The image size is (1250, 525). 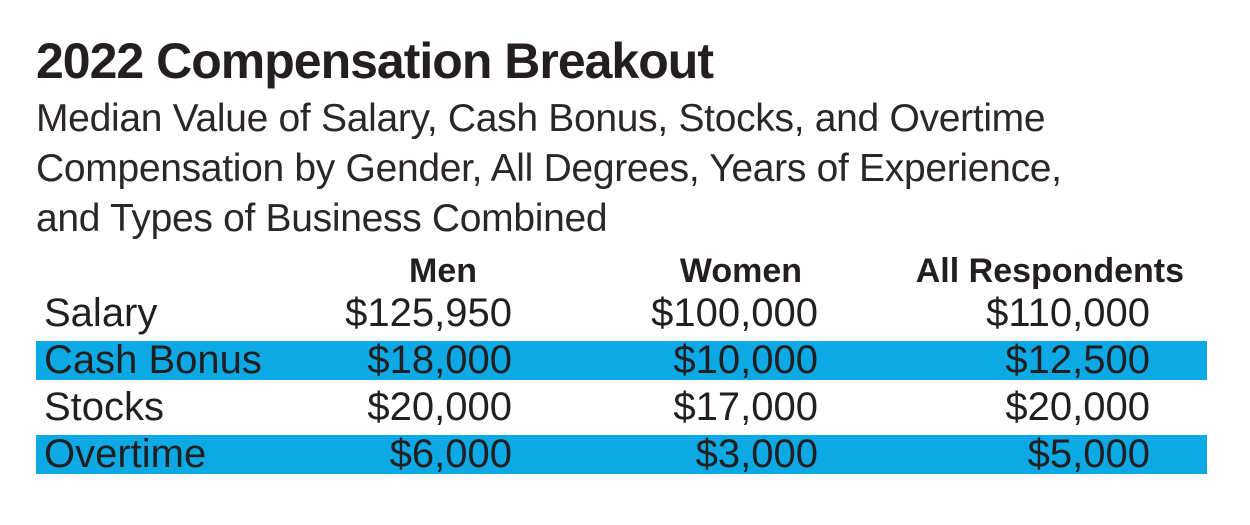 What do you see at coordinates (1068, 313) in the screenshot?
I see `salary-all-value: $110,000` at bounding box center [1068, 313].